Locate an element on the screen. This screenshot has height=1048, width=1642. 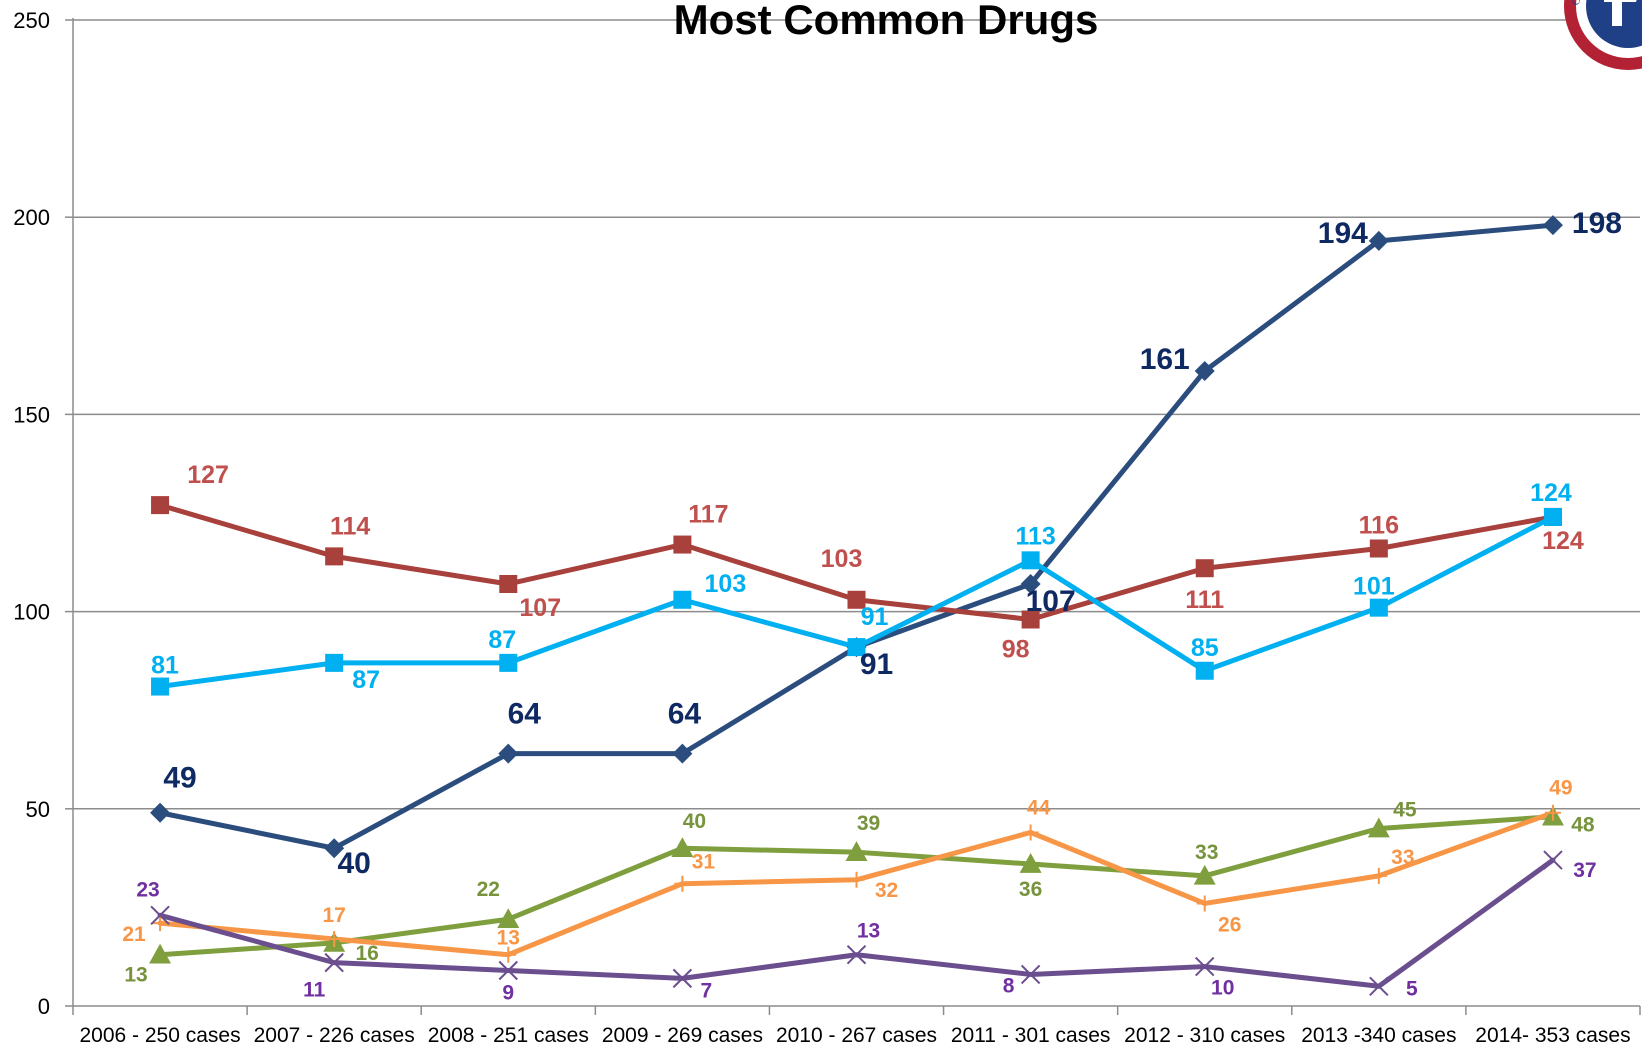
data-label: 198 is located at coordinates (1597, 223).